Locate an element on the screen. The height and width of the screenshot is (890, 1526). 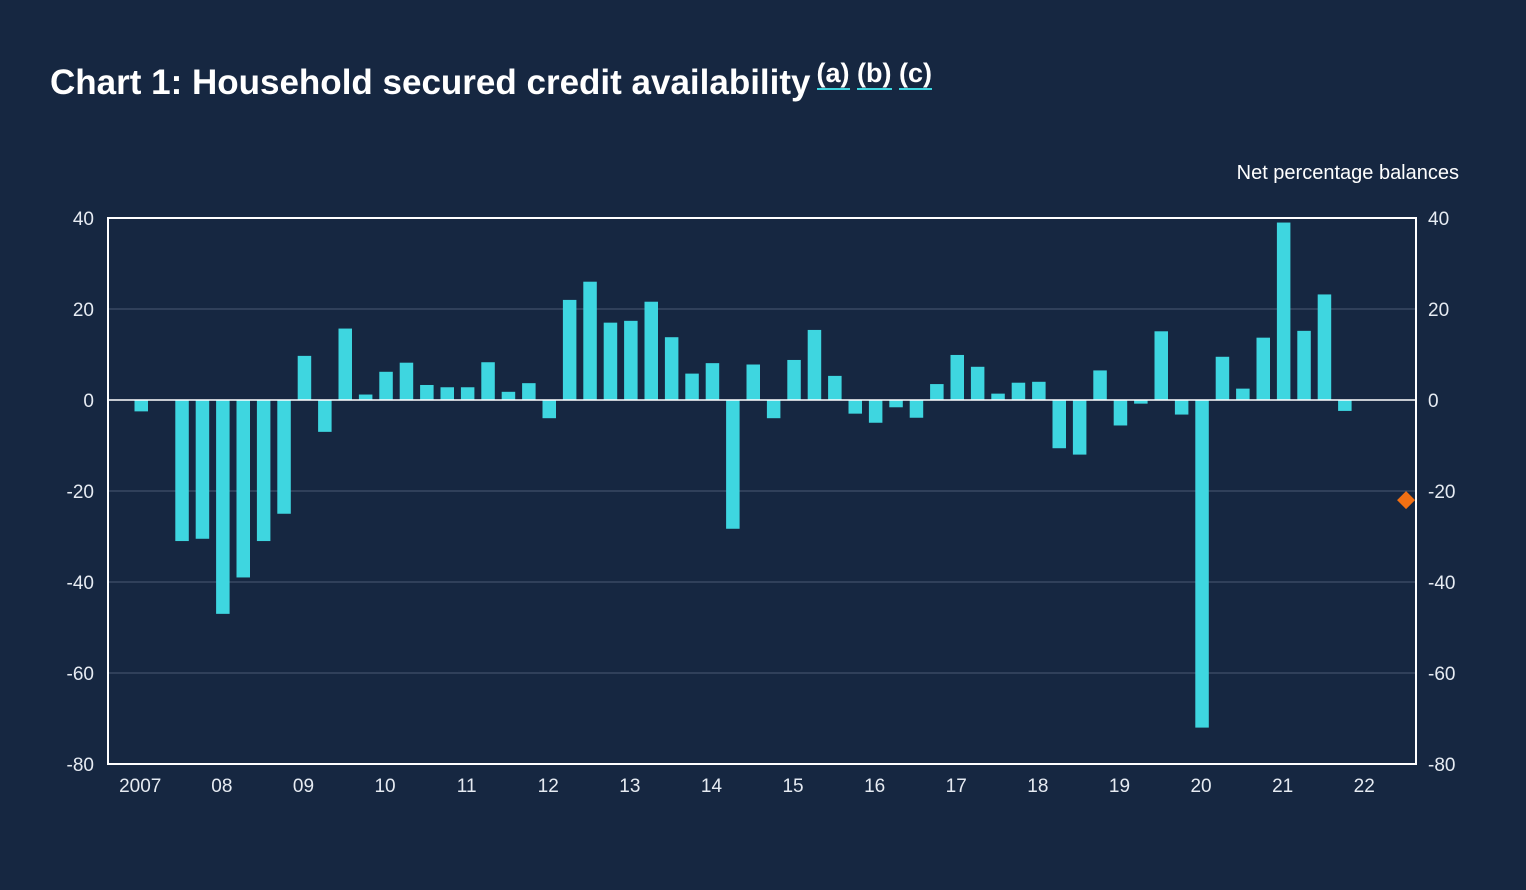
y-tick-left: -20 is located at coordinates (80, 492).